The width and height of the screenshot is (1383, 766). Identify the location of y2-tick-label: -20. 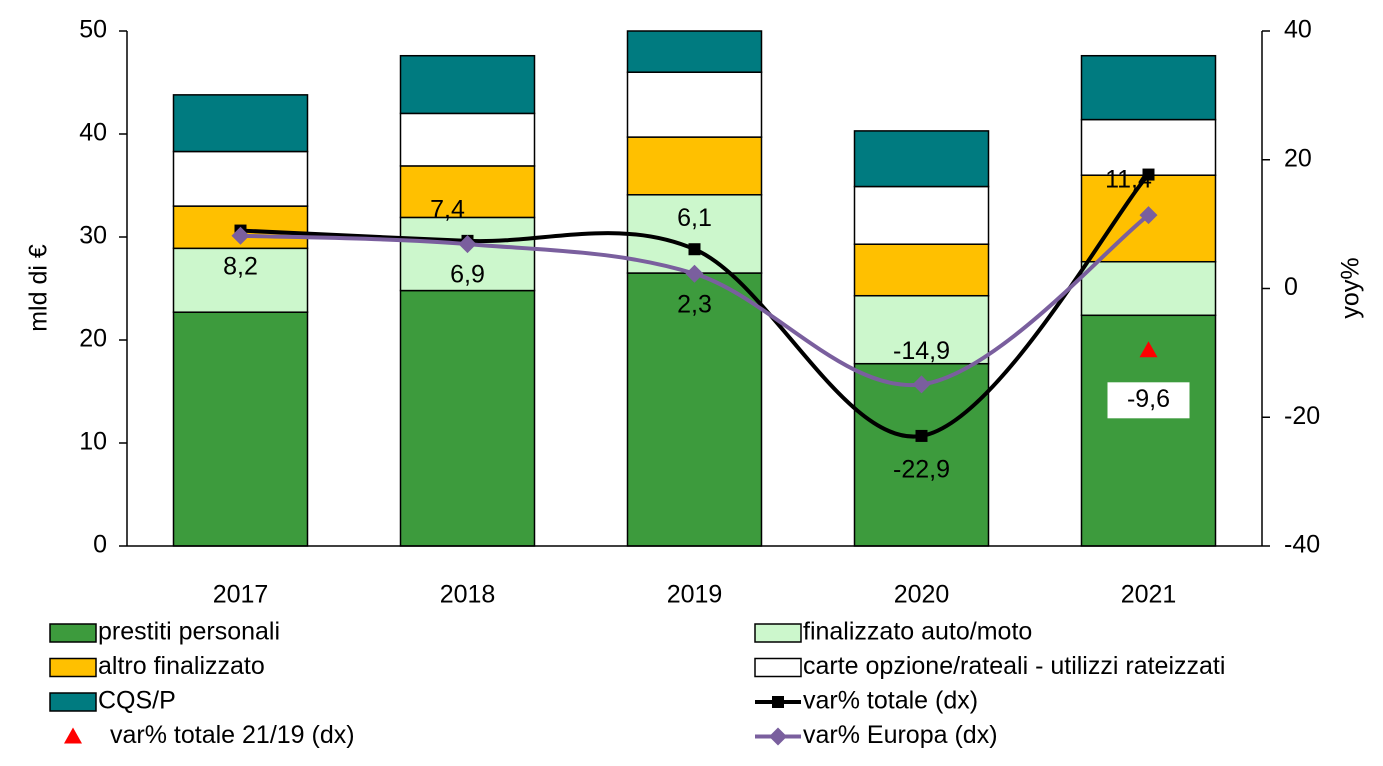
(1302, 416).